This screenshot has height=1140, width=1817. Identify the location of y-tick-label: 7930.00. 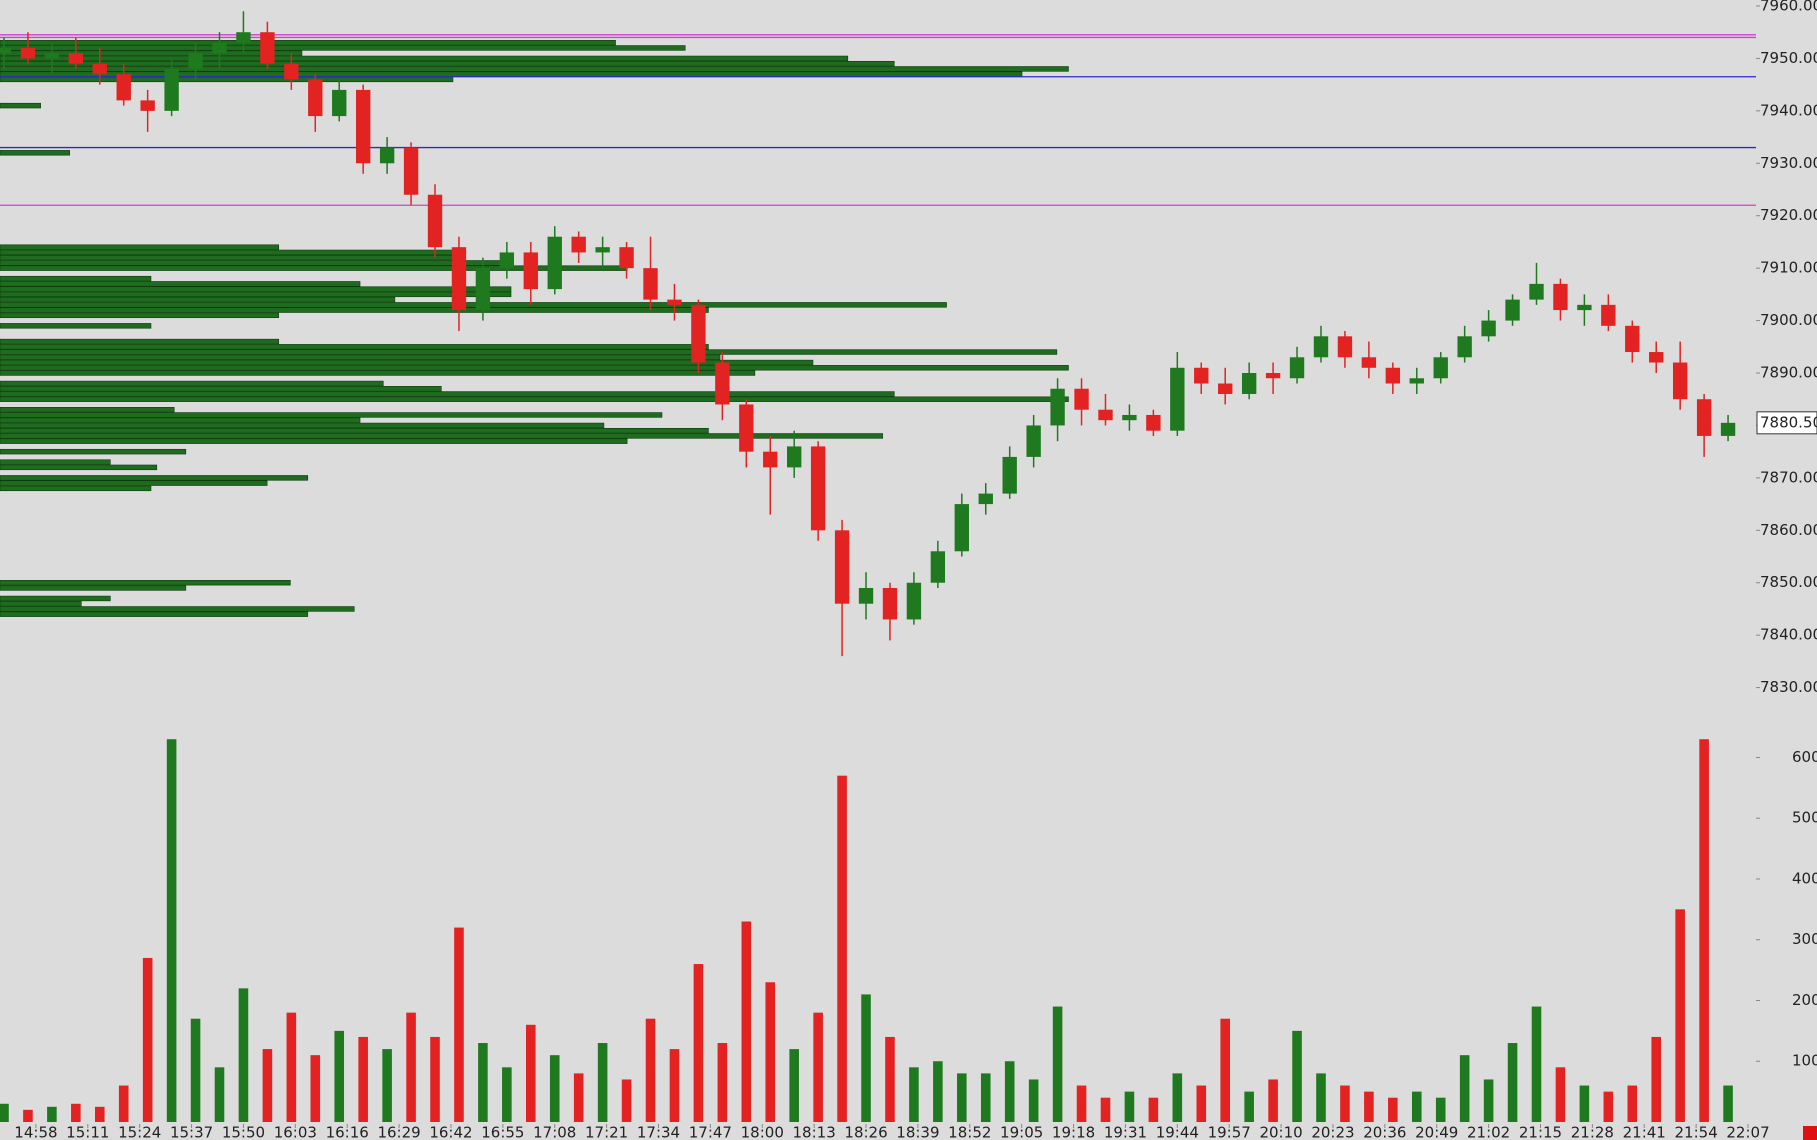
(1788, 163).